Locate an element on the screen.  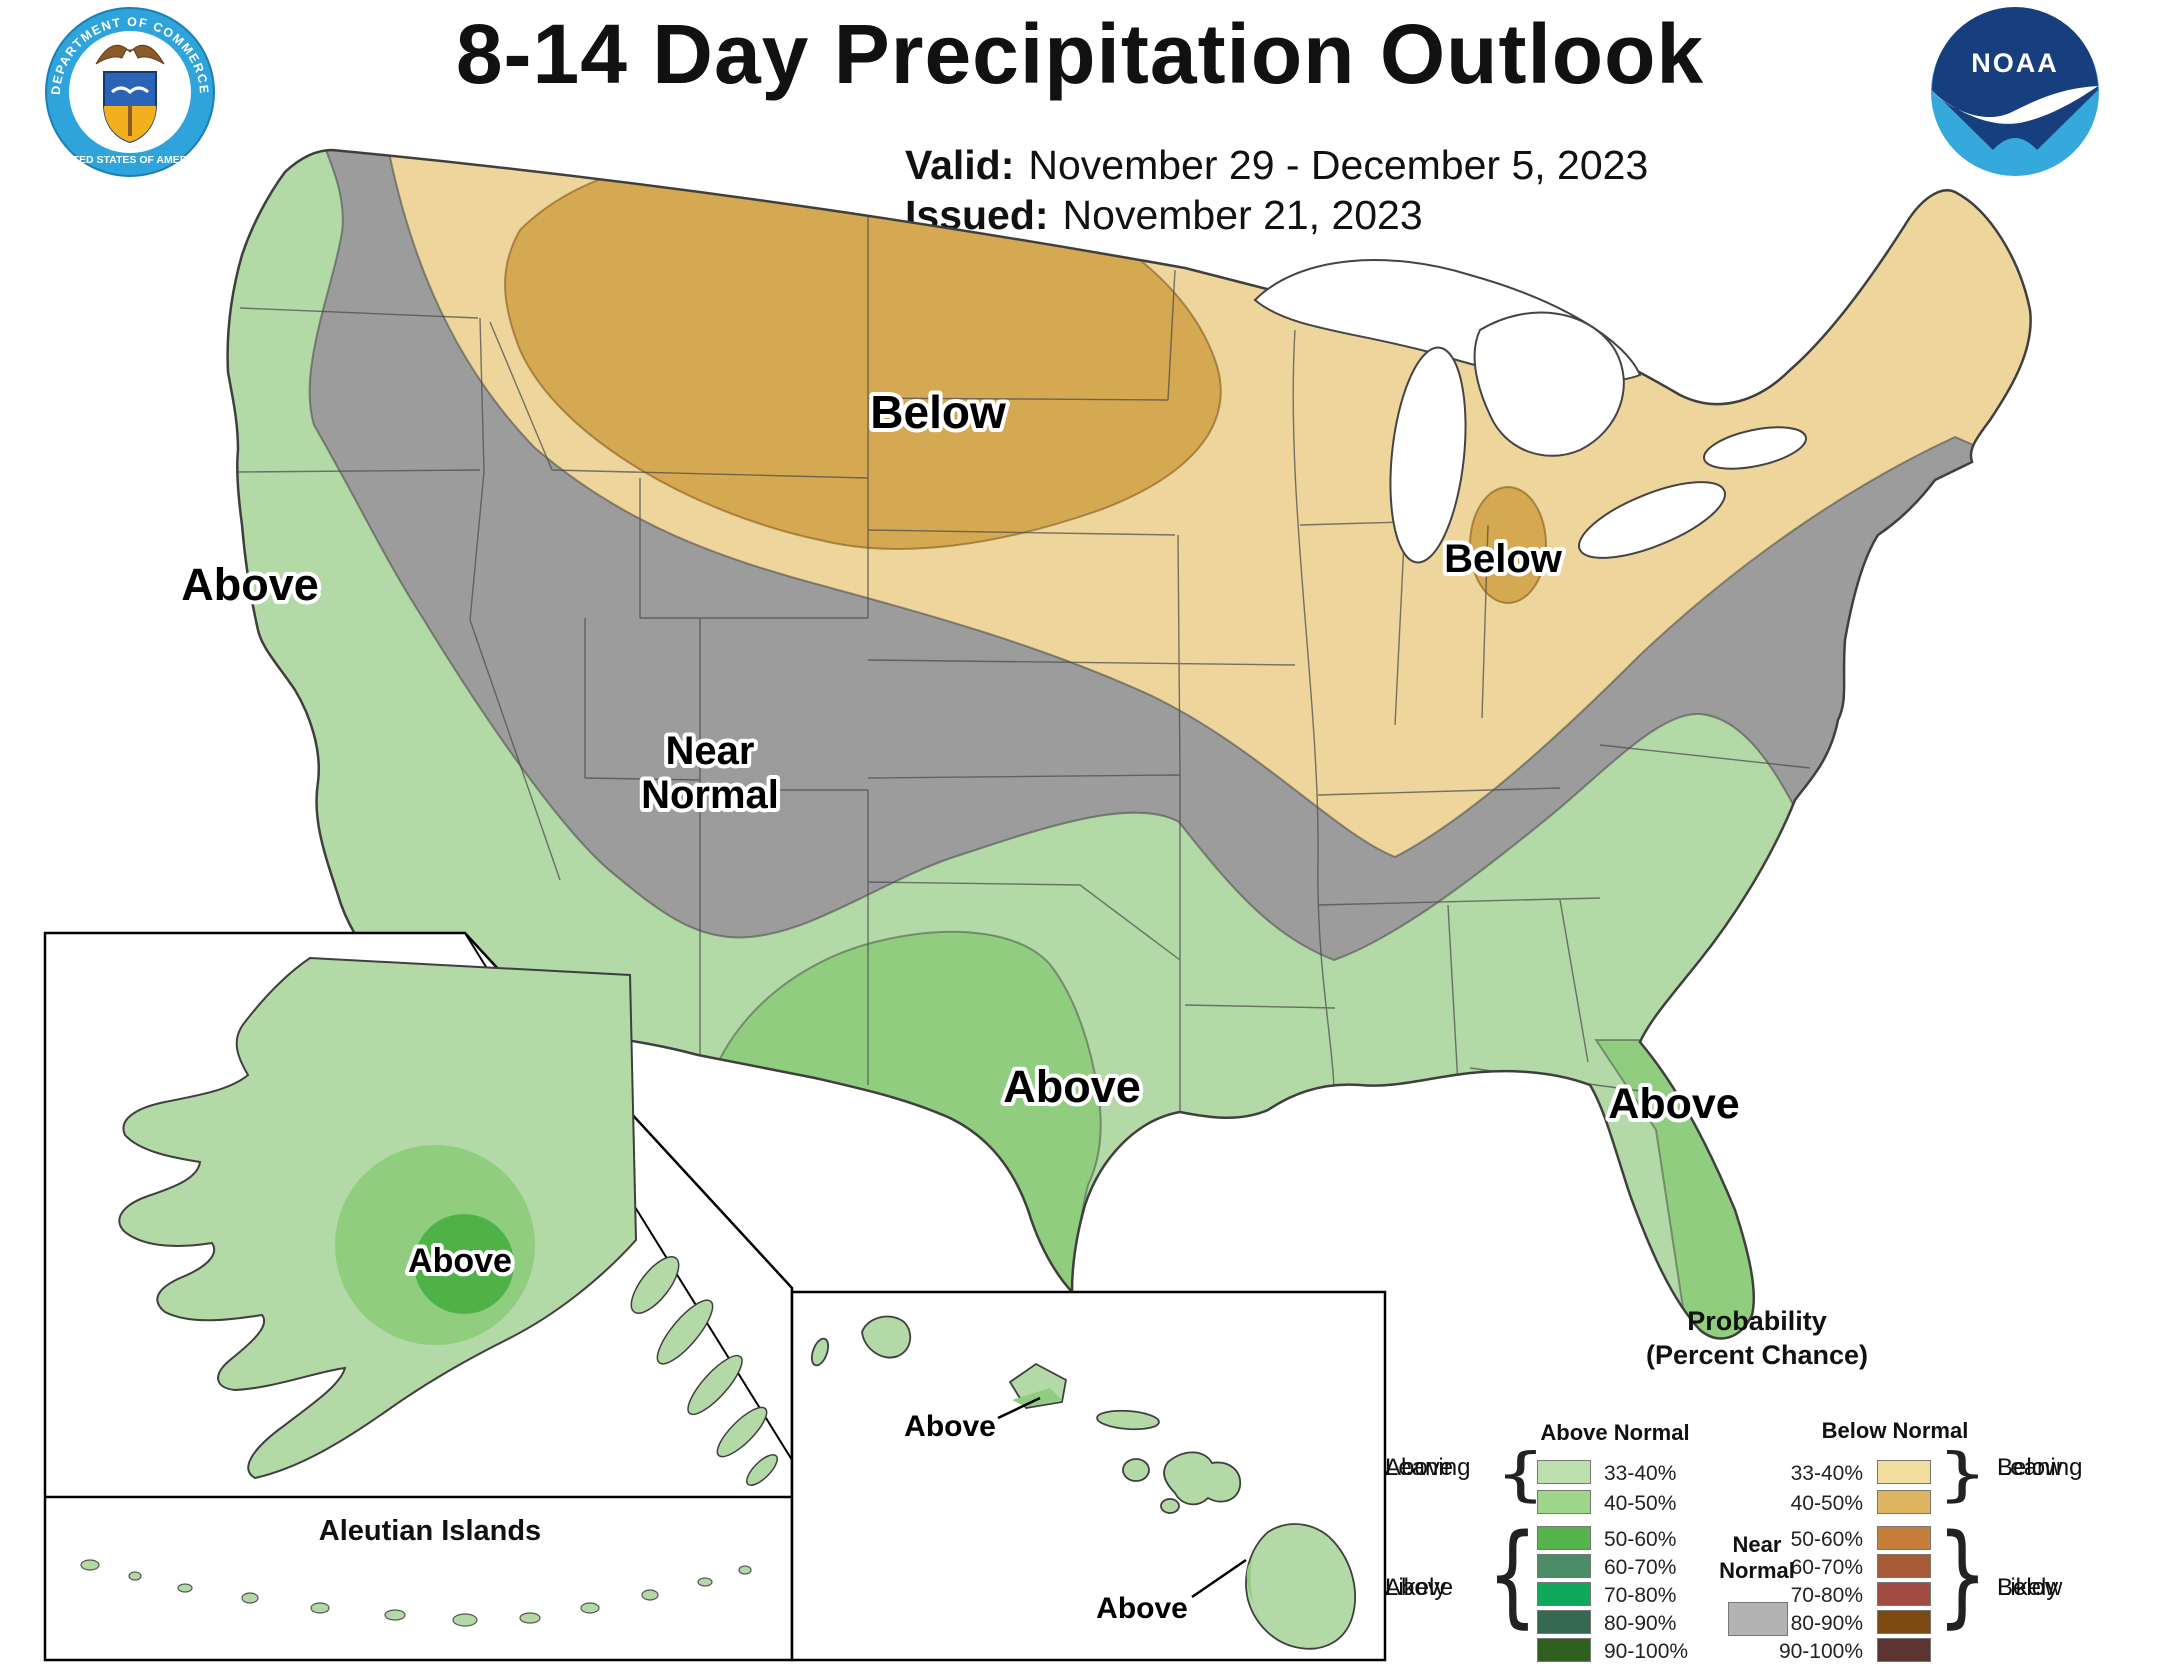
label-below-ohio: Below is located at coordinates (1503, 559).